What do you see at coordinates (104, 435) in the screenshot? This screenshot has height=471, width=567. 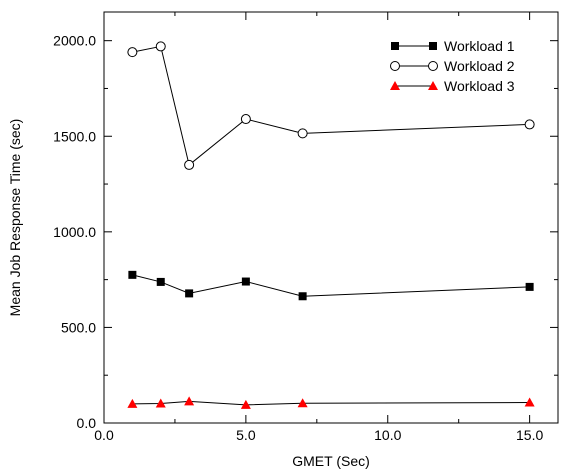 I see `x-tick-label: 0.0` at bounding box center [104, 435].